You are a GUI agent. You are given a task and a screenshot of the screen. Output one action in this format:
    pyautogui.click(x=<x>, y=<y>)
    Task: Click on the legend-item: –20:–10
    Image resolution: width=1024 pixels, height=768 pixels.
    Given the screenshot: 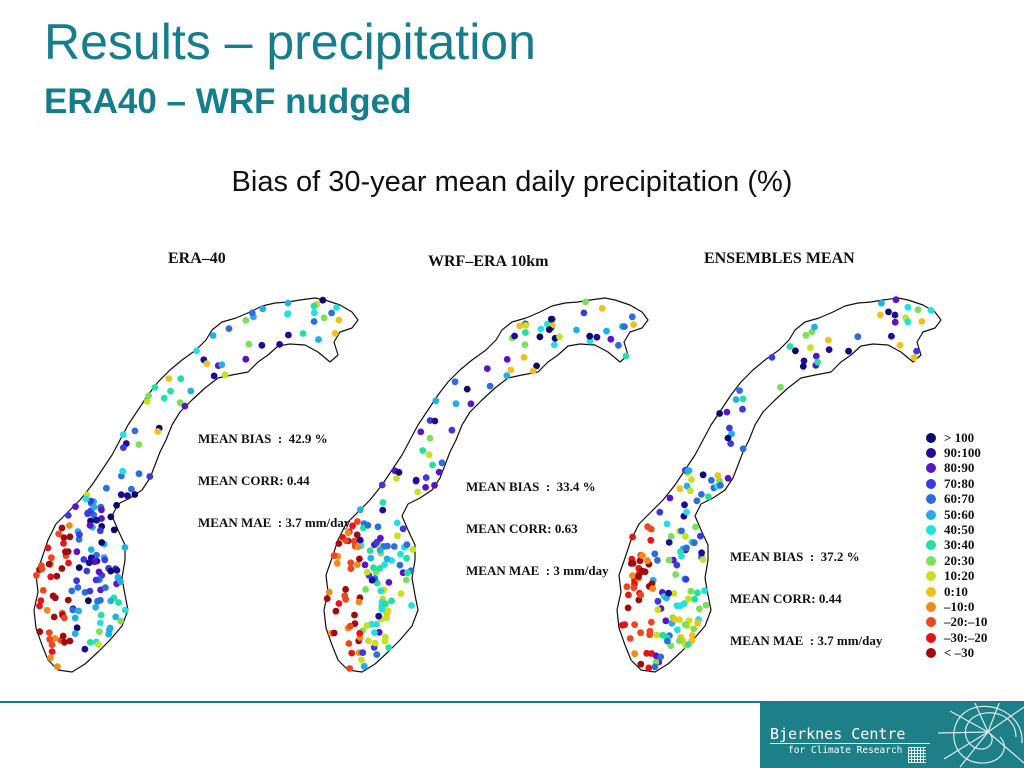 What is the action you would take?
    pyautogui.click(x=957, y=622)
    